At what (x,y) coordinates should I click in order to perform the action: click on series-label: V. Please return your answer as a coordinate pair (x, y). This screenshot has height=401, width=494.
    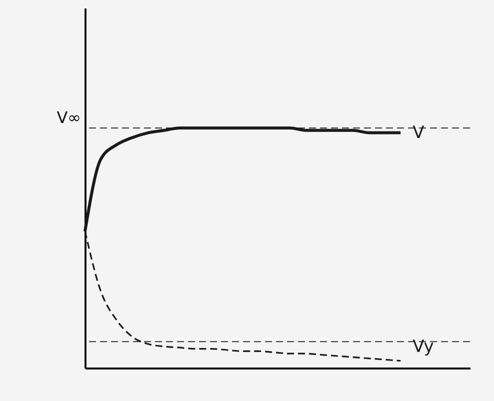
    Looking at the image, I should click on (418, 132).